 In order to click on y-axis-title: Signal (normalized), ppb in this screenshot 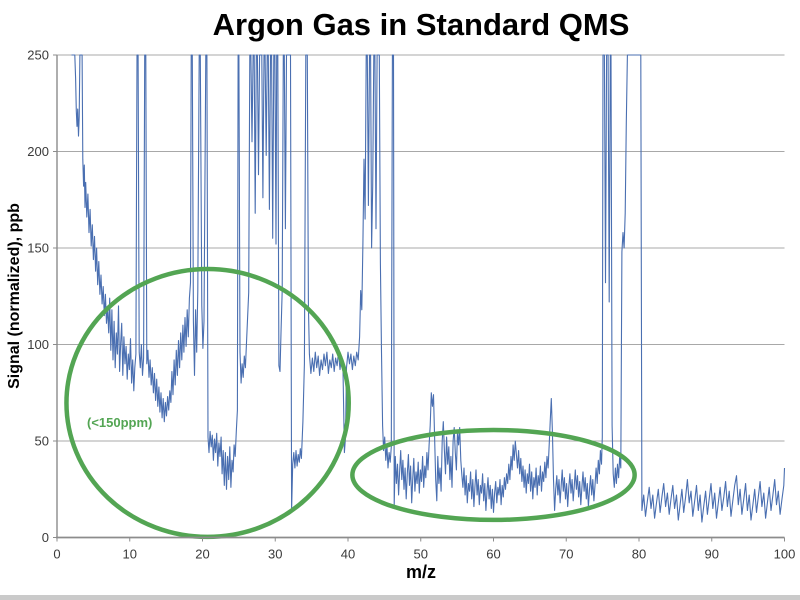, I will do `click(14, 296)`.